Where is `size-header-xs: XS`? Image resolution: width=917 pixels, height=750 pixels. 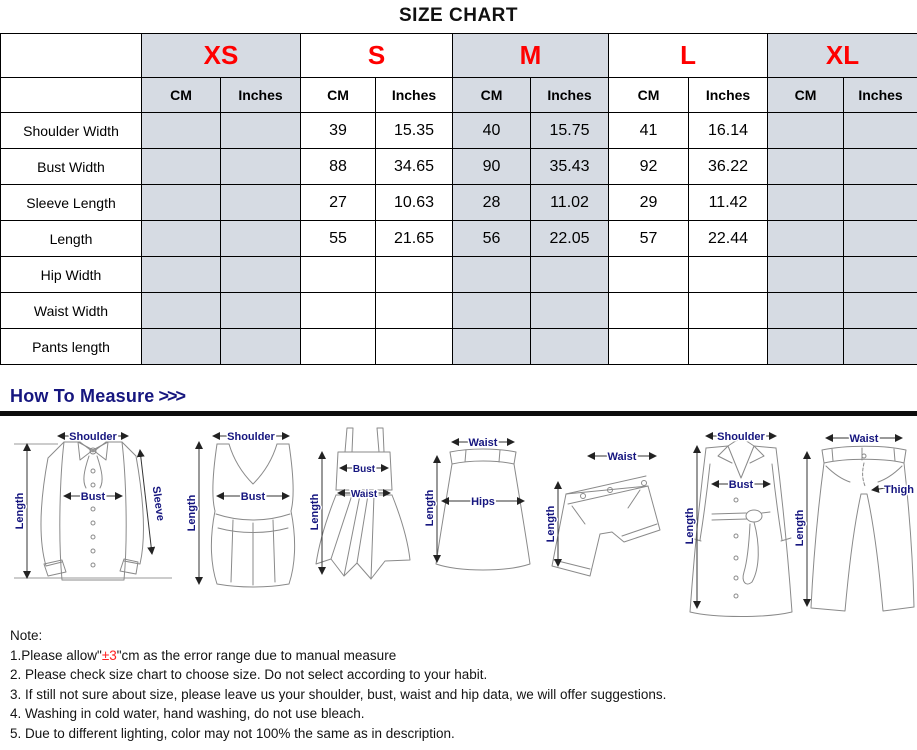 size-header-xs: XS is located at coordinates (221, 55).